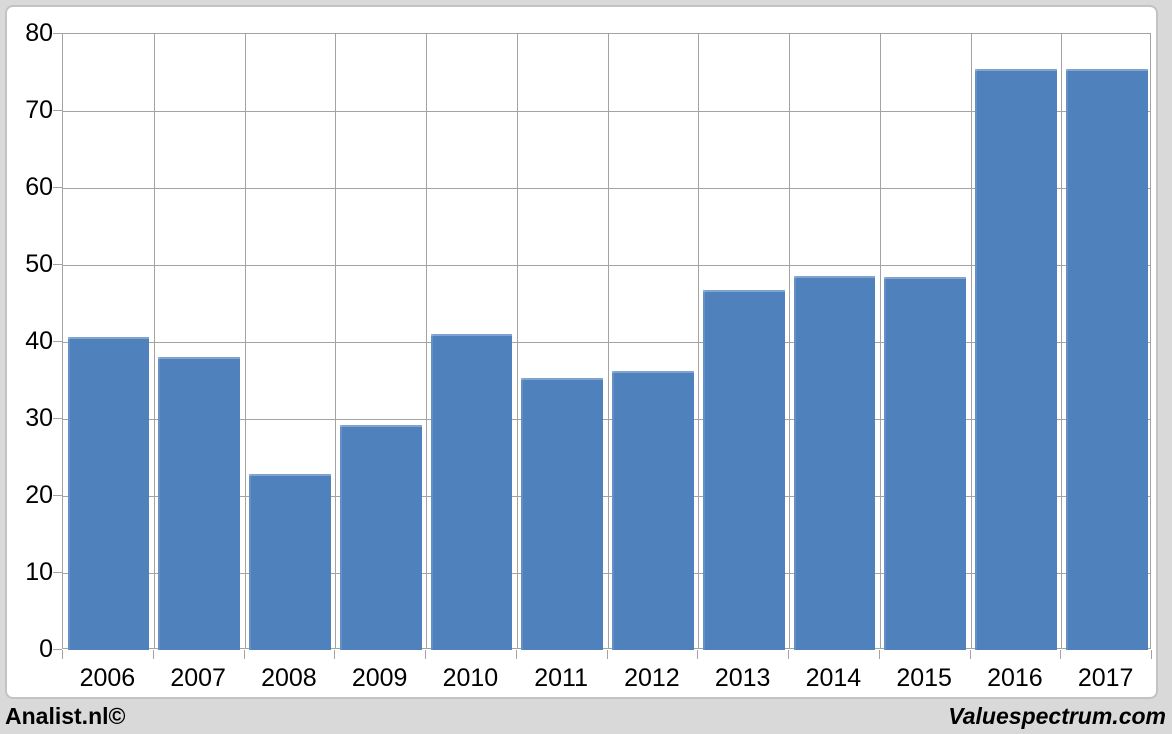 This screenshot has width=1172, height=734. What do you see at coordinates (39, 418) in the screenshot?
I see `y-tick-label-30: 30` at bounding box center [39, 418].